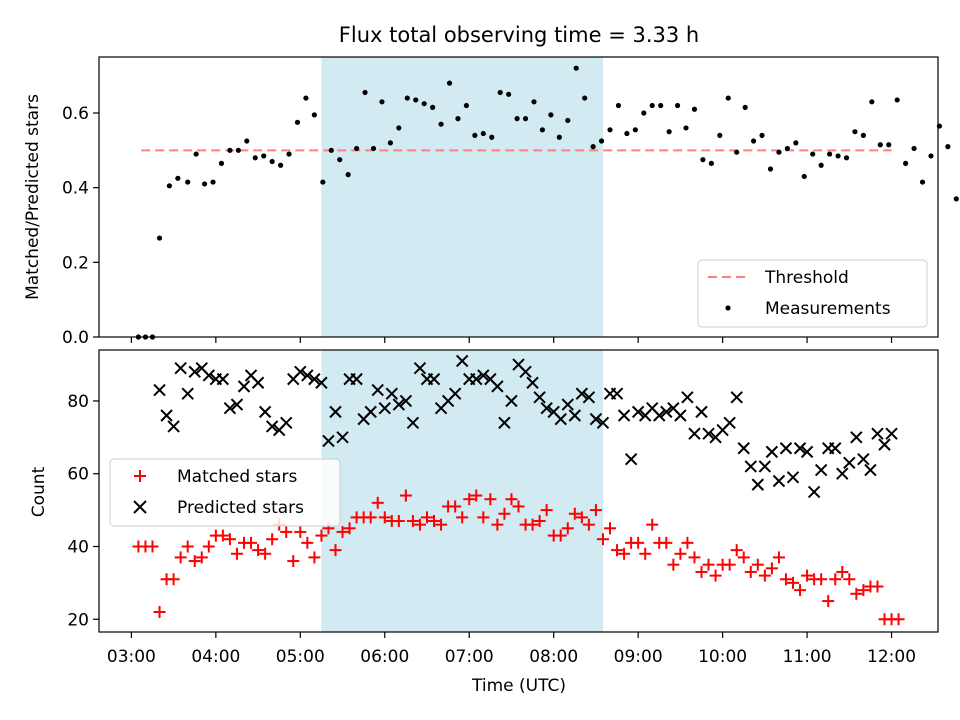 The width and height of the screenshot is (960, 720). What do you see at coordinates (511, 340) in the screenshot?
I see `top-x-ticks` at bounding box center [511, 340].